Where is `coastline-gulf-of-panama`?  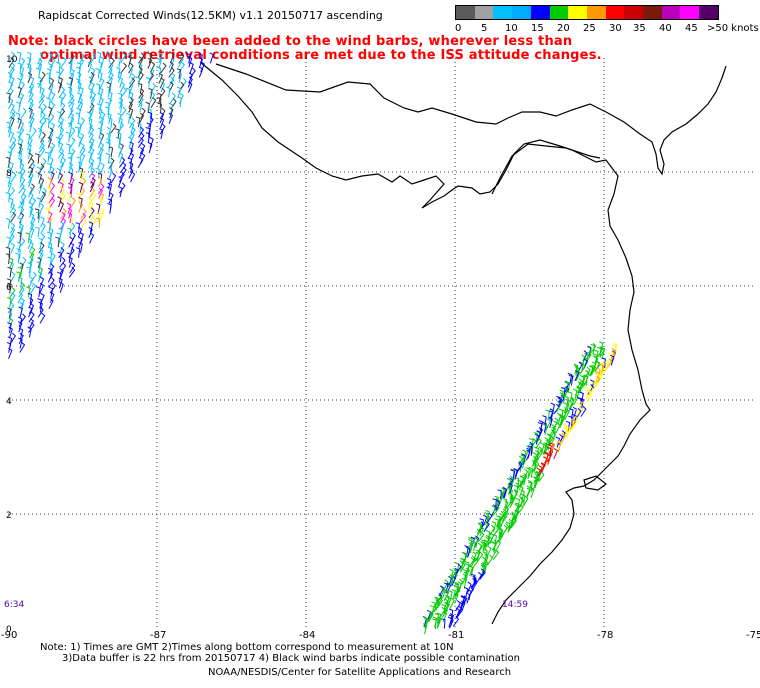 coastline-gulf-of-panama is located at coordinates (546, 169).